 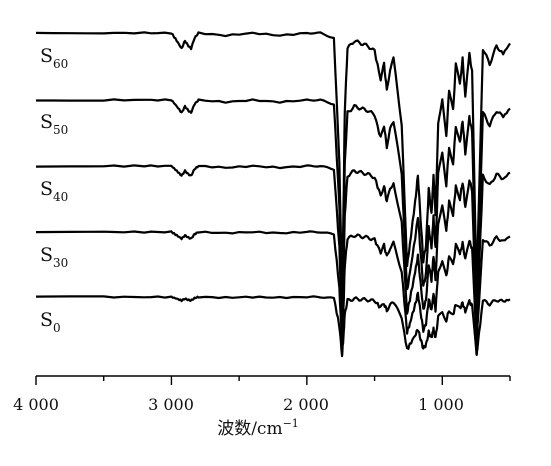 I want to click on series-label-2: S40, so click(x=54, y=191).